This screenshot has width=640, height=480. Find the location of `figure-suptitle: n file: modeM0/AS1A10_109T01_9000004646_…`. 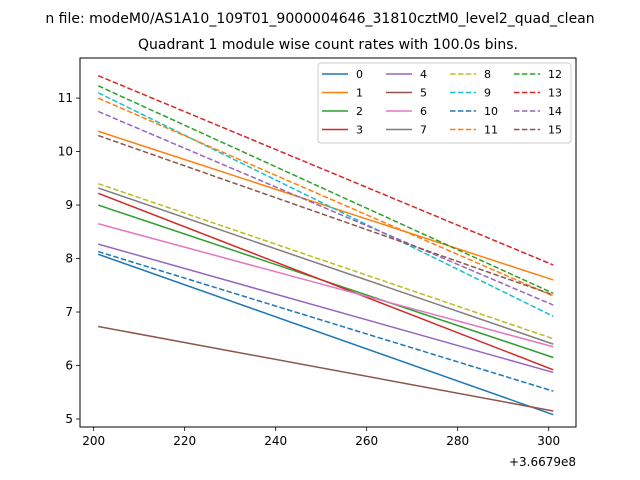

figure-suptitle: n file: modeM0/AS1A10_109T01_9000004646_… is located at coordinates (319, 19).